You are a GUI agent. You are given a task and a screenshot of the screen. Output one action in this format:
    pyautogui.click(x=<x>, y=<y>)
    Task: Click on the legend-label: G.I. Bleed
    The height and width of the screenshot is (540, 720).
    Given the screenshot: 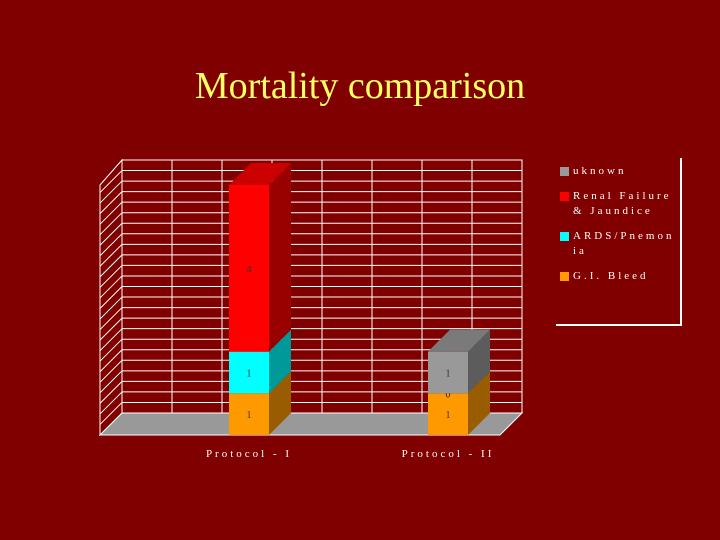 What is the action you would take?
    pyautogui.click(x=611, y=276)
    